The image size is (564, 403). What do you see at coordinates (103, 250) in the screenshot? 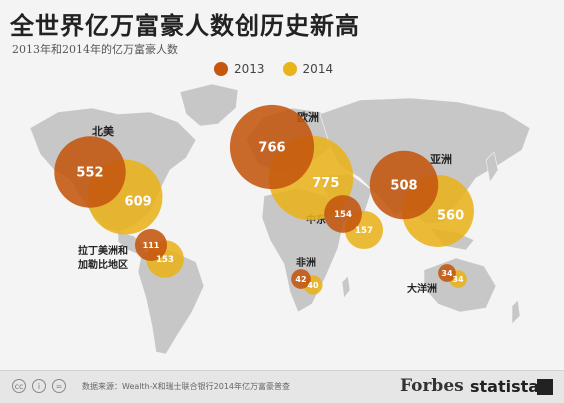
I see `region-label-latin-america-line1: 拉丁美洲和` at bounding box center [103, 250].